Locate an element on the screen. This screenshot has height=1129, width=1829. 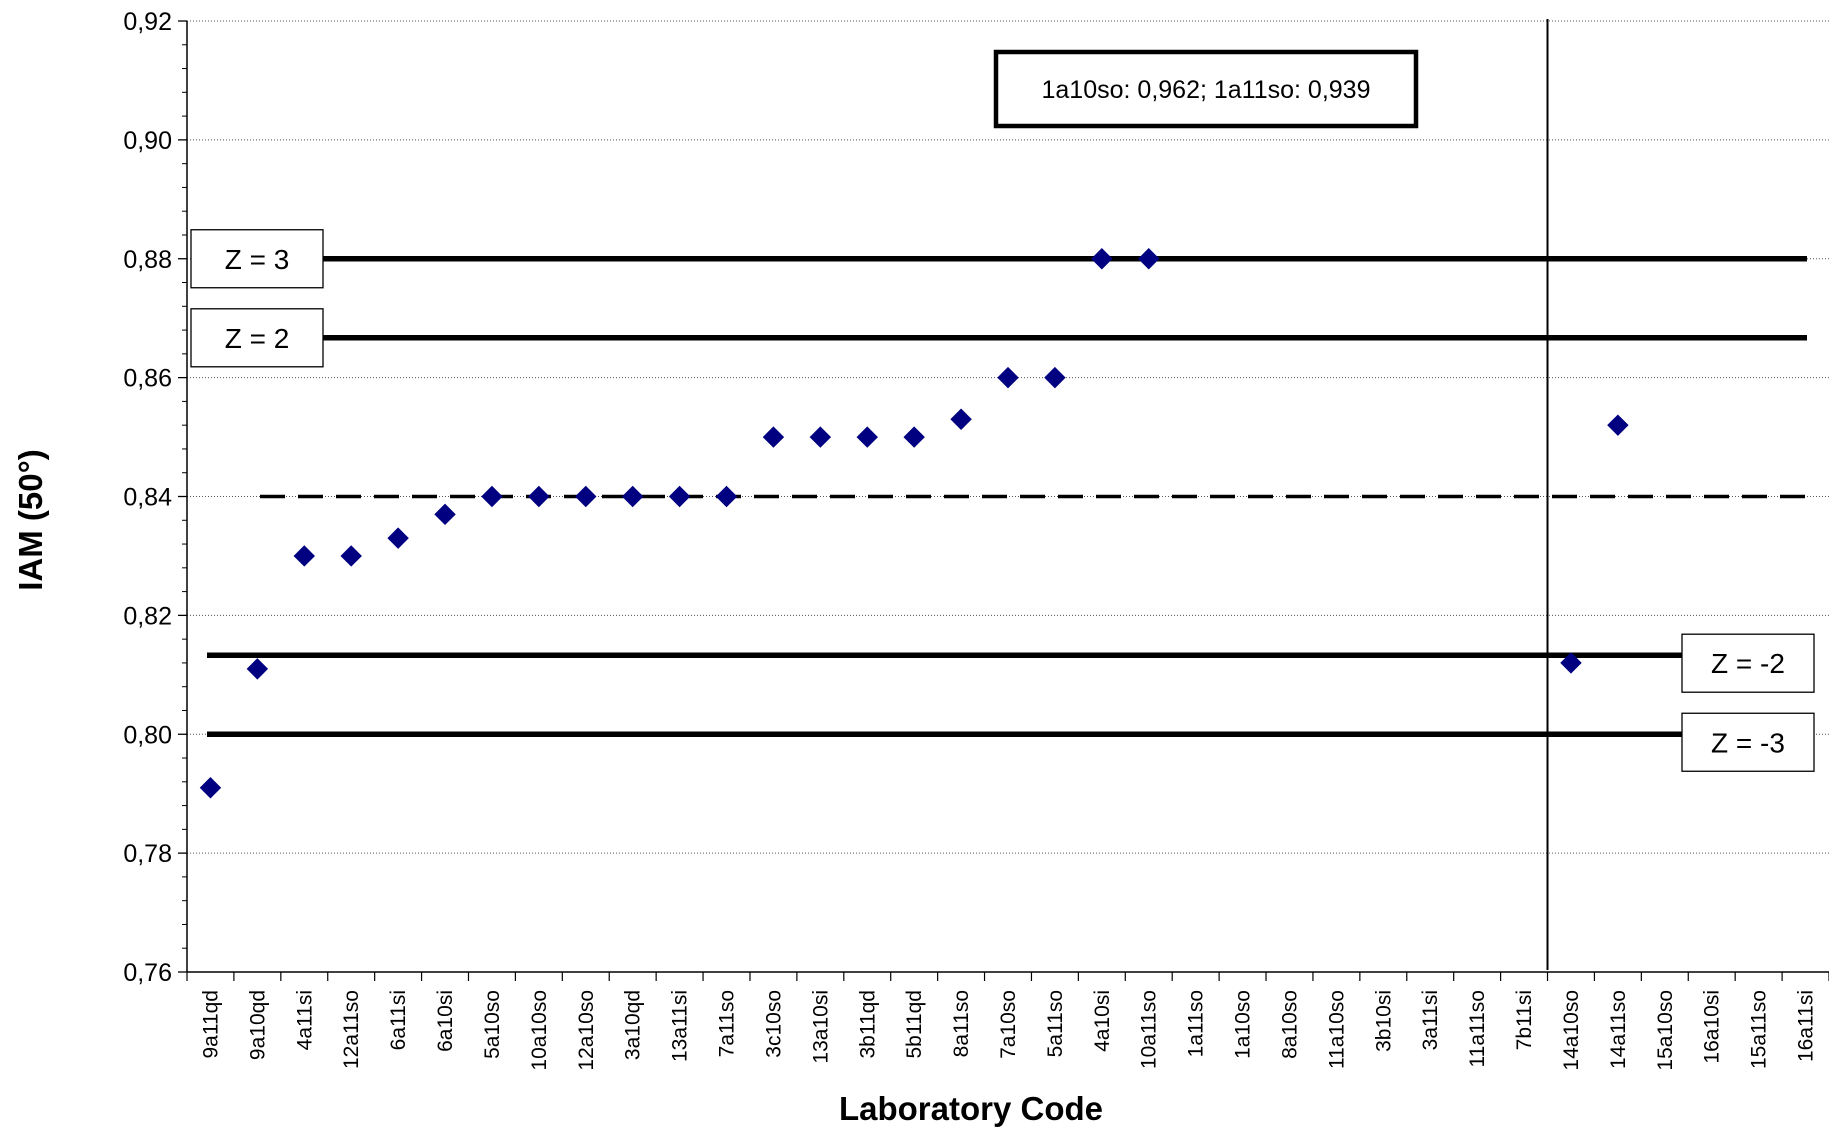
y-axis-title: IAM (50°) is located at coordinates (30, 520).